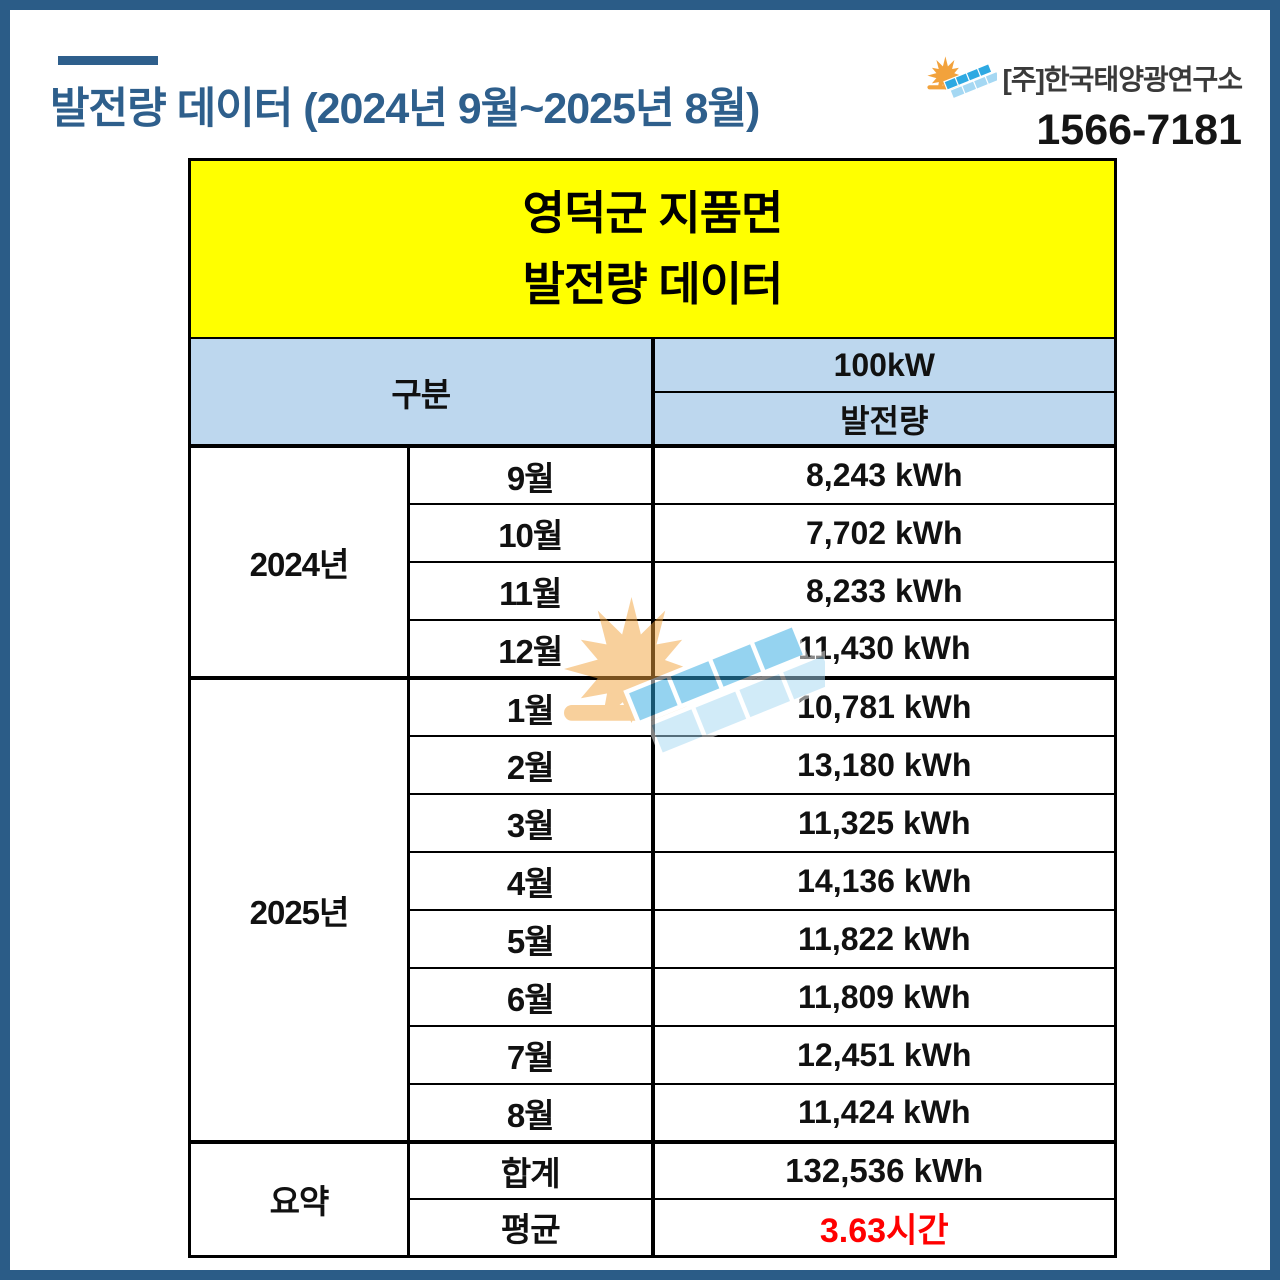 This screenshot has height=1280, width=1280. I want to click on month-cell: 9월, so click(530, 474).